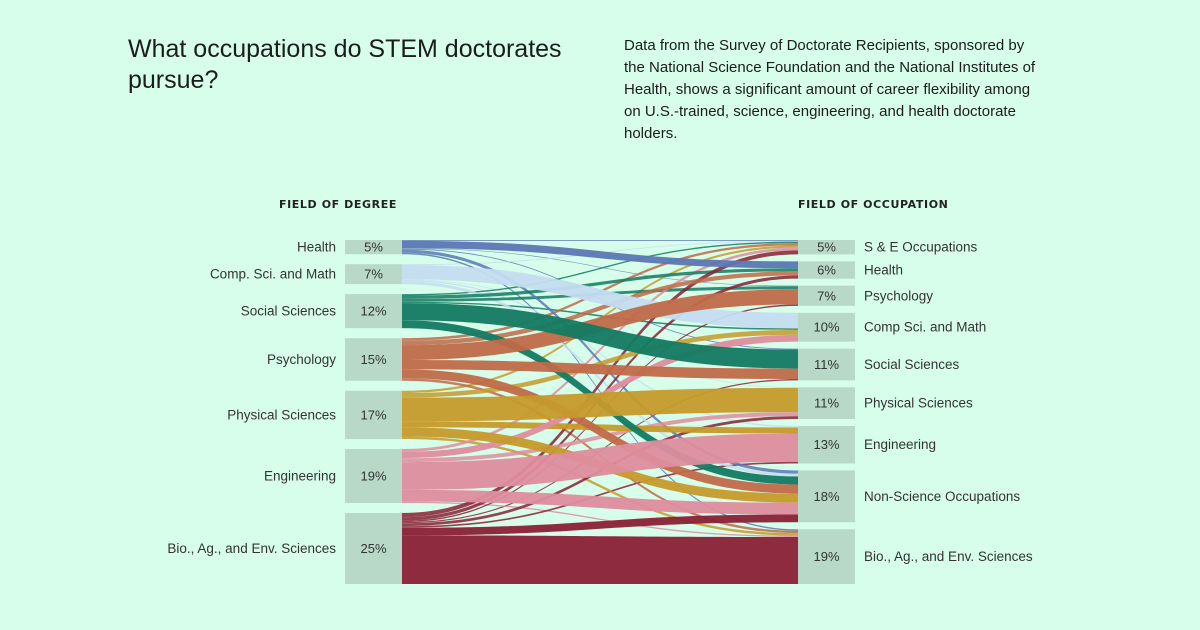 This screenshot has height=630, width=1200. What do you see at coordinates (900, 444) in the screenshot?
I see `right-node-label-6: Engineering` at bounding box center [900, 444].